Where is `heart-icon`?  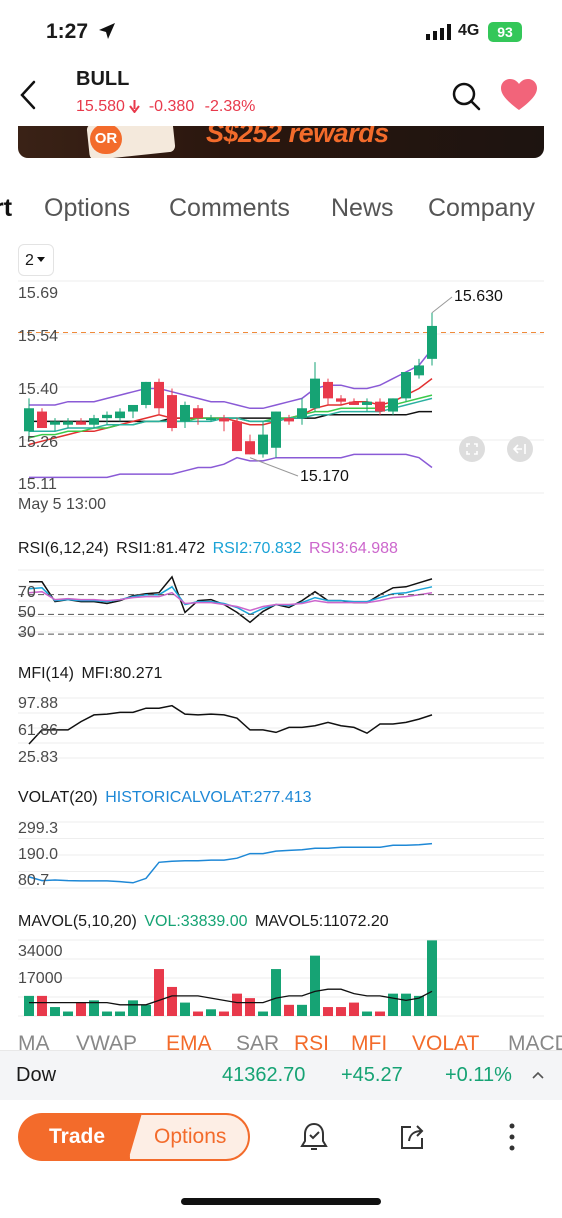 heart-icon is located at coordinates (519, 95).